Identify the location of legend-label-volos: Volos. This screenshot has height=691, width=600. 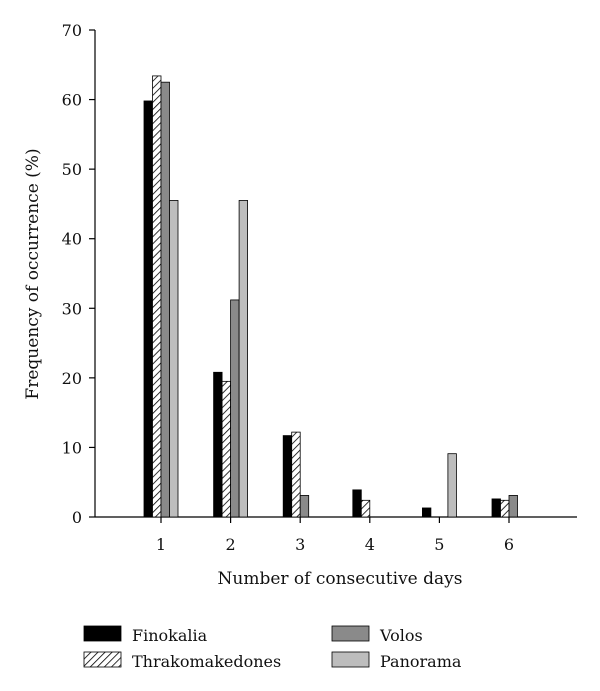
(401, 635).